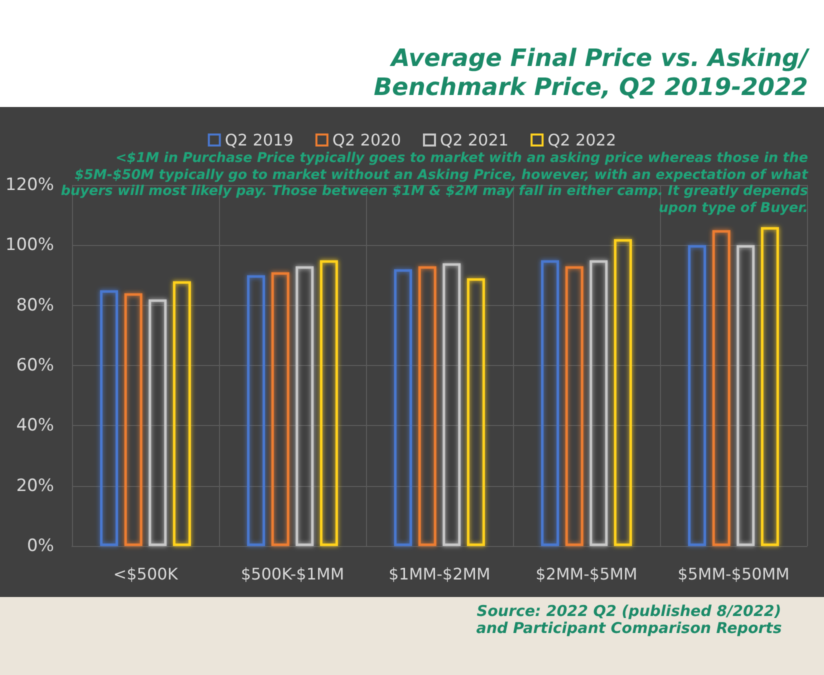 This screenshot has width=824, height=675. What do you see at coordinates (734, 574) in the screenshot?
I see `x-tick-label: $5MM-$50MM` at bounding box center [734, 574].